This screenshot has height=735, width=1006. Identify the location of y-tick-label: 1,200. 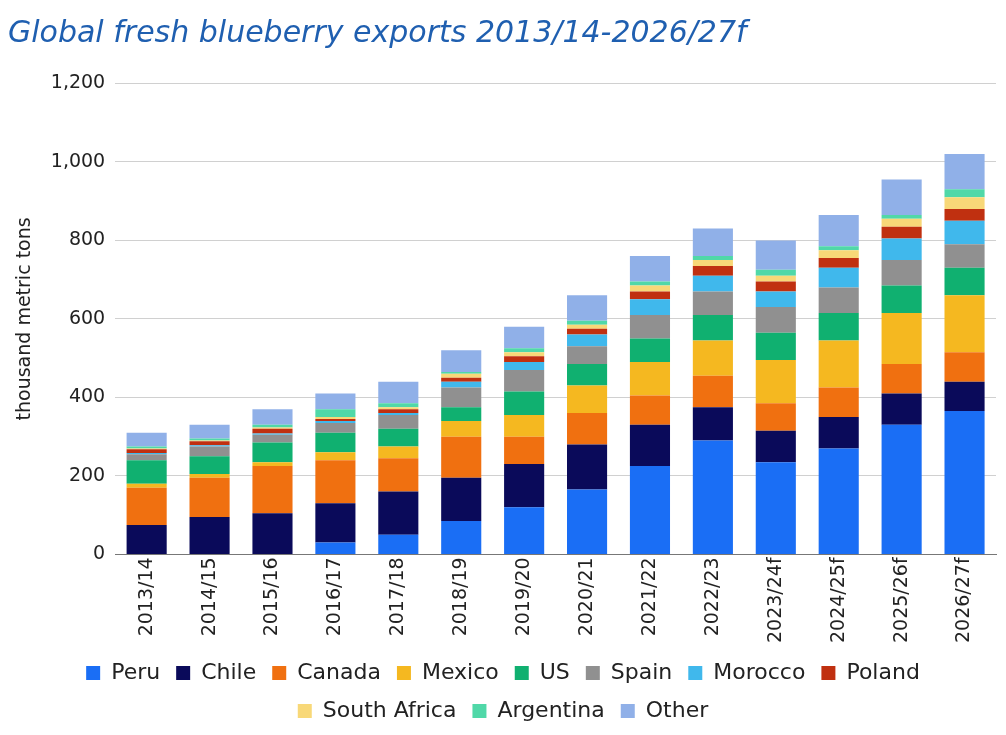
(78, 81).